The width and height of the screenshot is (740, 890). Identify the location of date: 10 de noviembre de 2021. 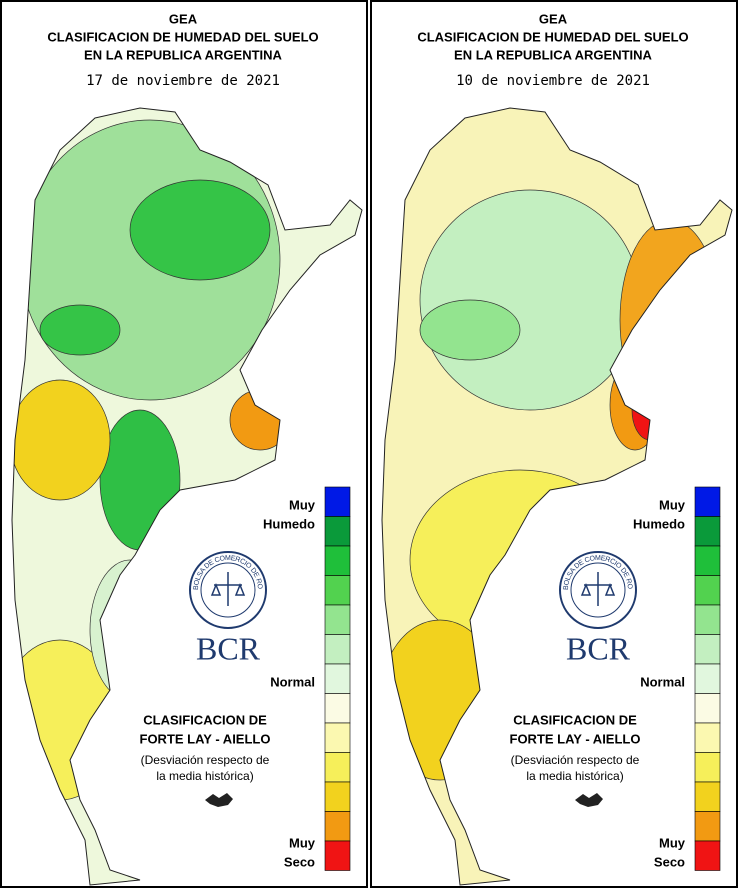
(553, 81).